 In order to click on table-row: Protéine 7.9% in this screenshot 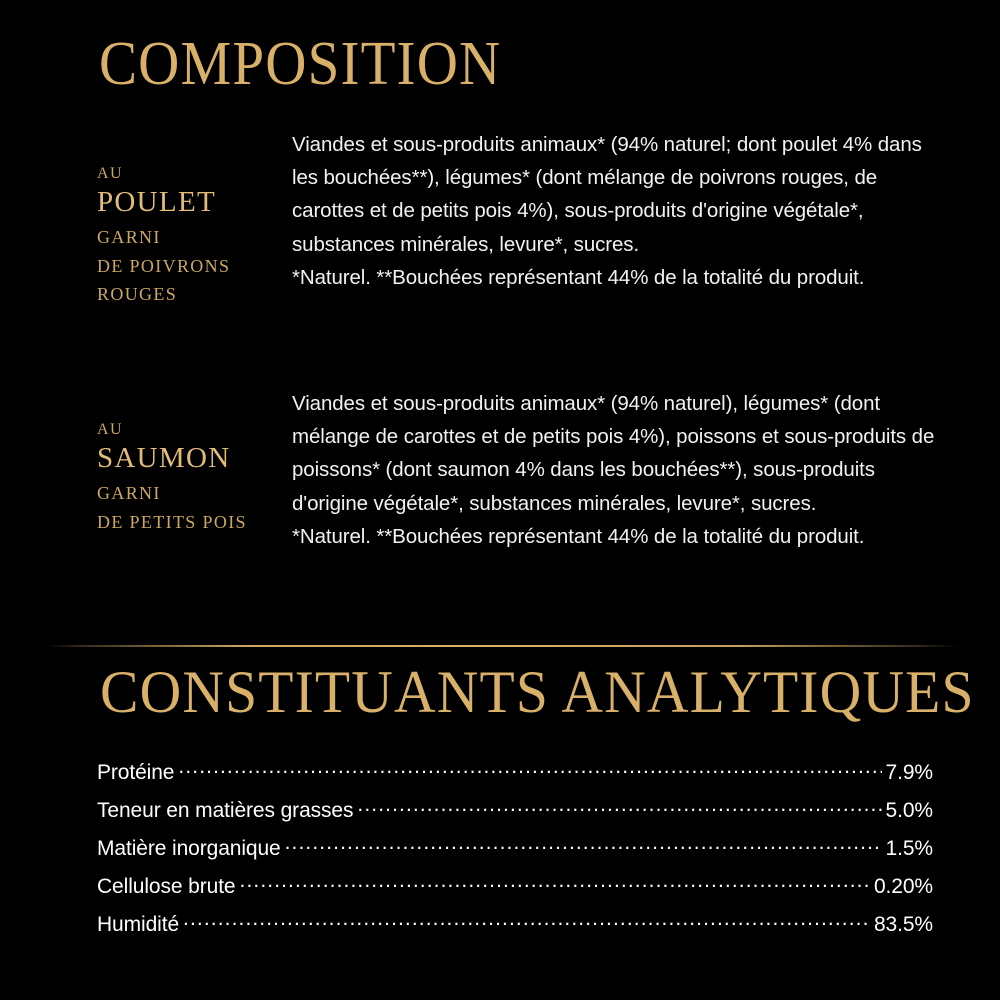, I will do `click(515, 777)`.